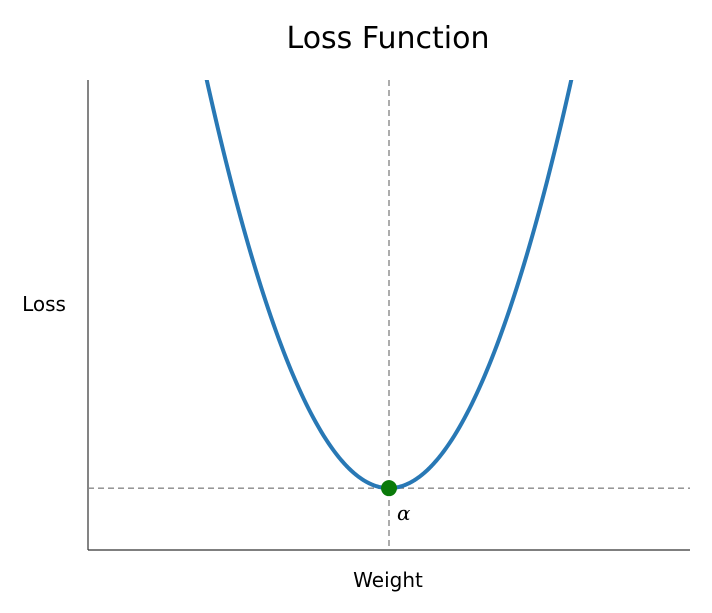 The height and width of the screenshot is (613, 712). I want to click on chart-title: Loss Function, so click(388, 38).